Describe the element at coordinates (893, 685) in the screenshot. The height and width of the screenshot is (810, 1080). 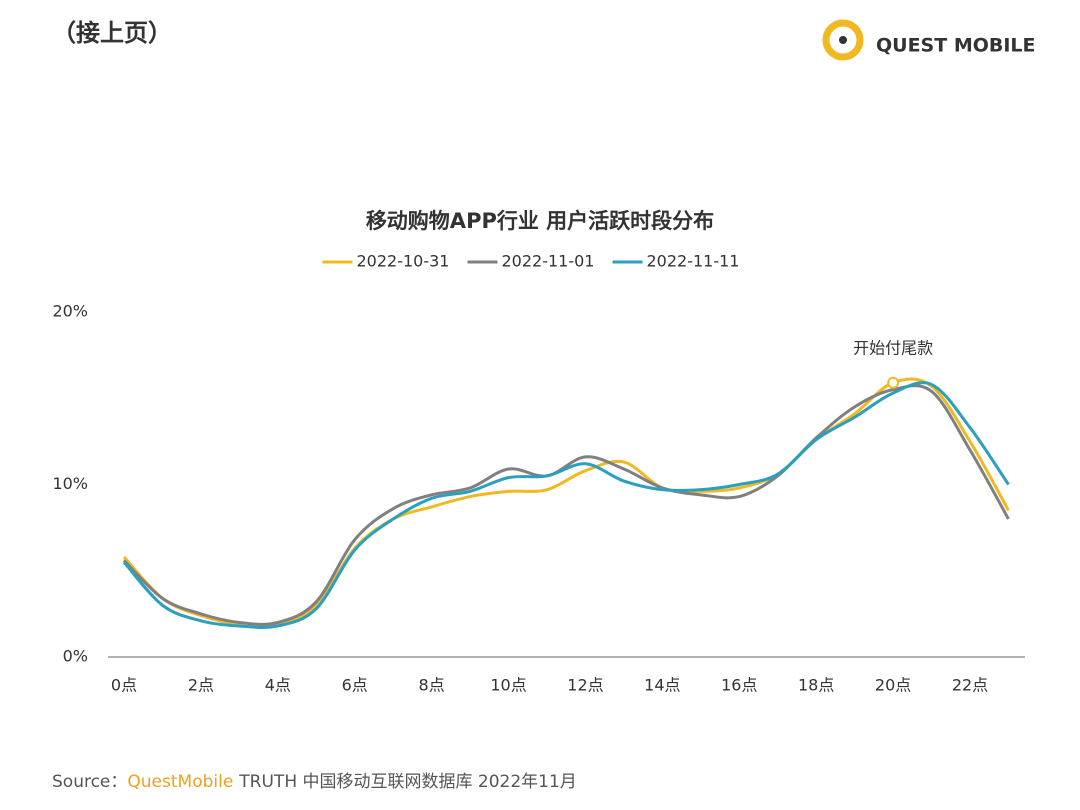
I see `x-tick-label: 20点` at that location.